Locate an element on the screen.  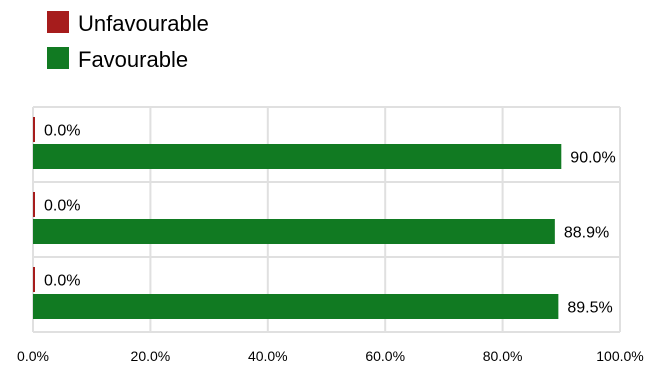
data-label-favourable: 88.9% is located at coordinates (586, 233).